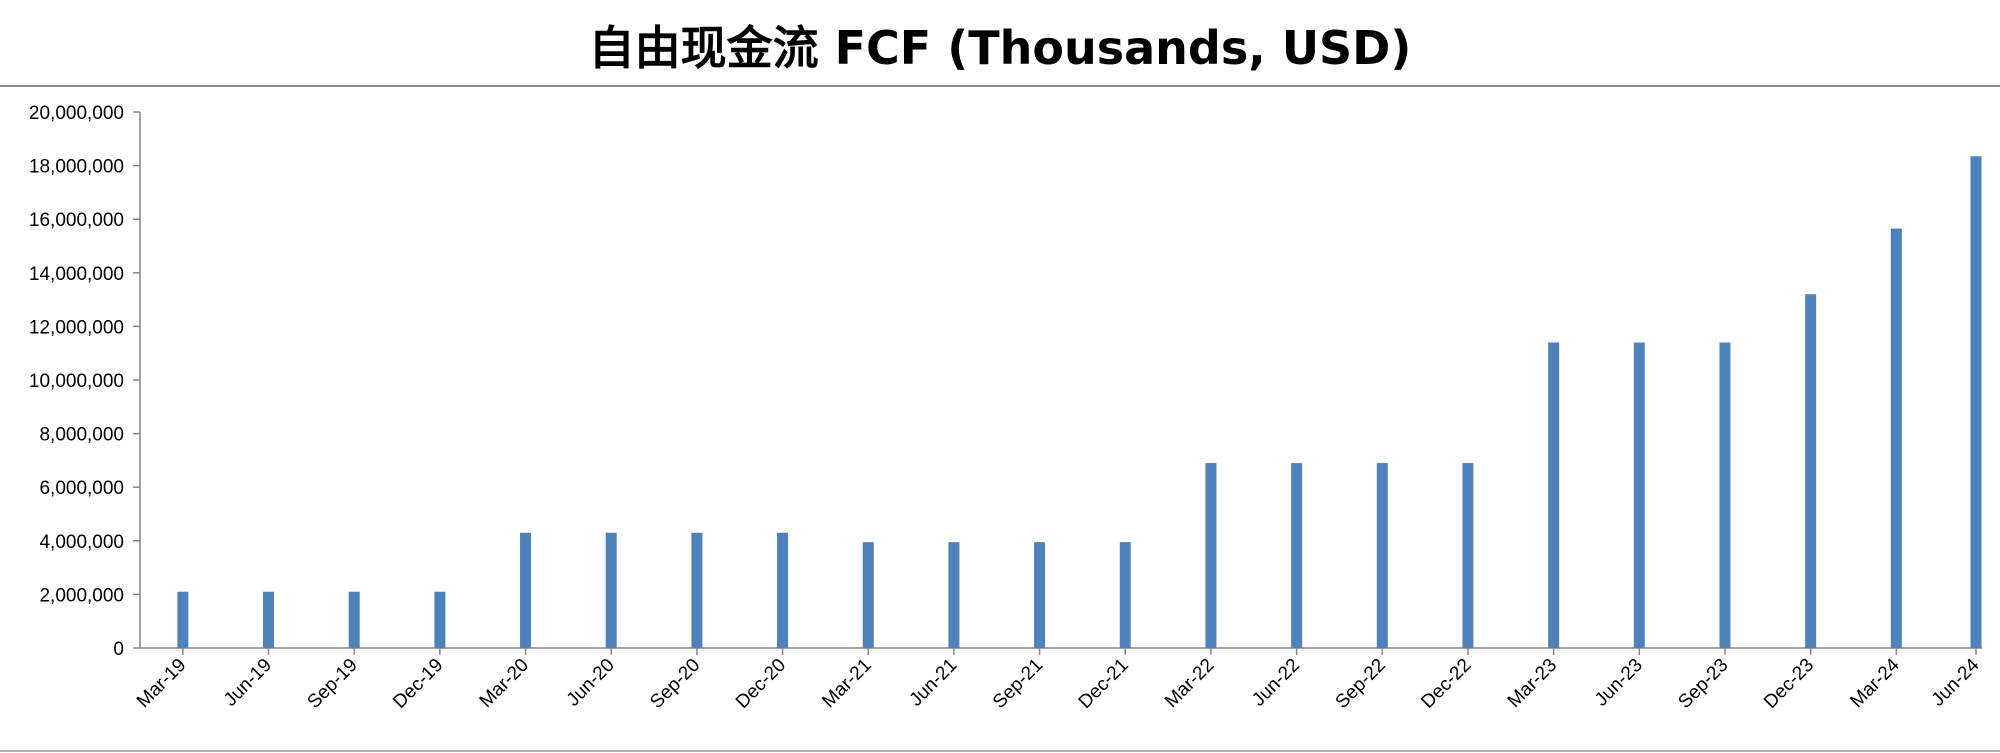  What do you see at coordinates (1276, 683) in the screenshot?
I see `x-tick-label: Jun-22` at bounding box center [1276, 683].